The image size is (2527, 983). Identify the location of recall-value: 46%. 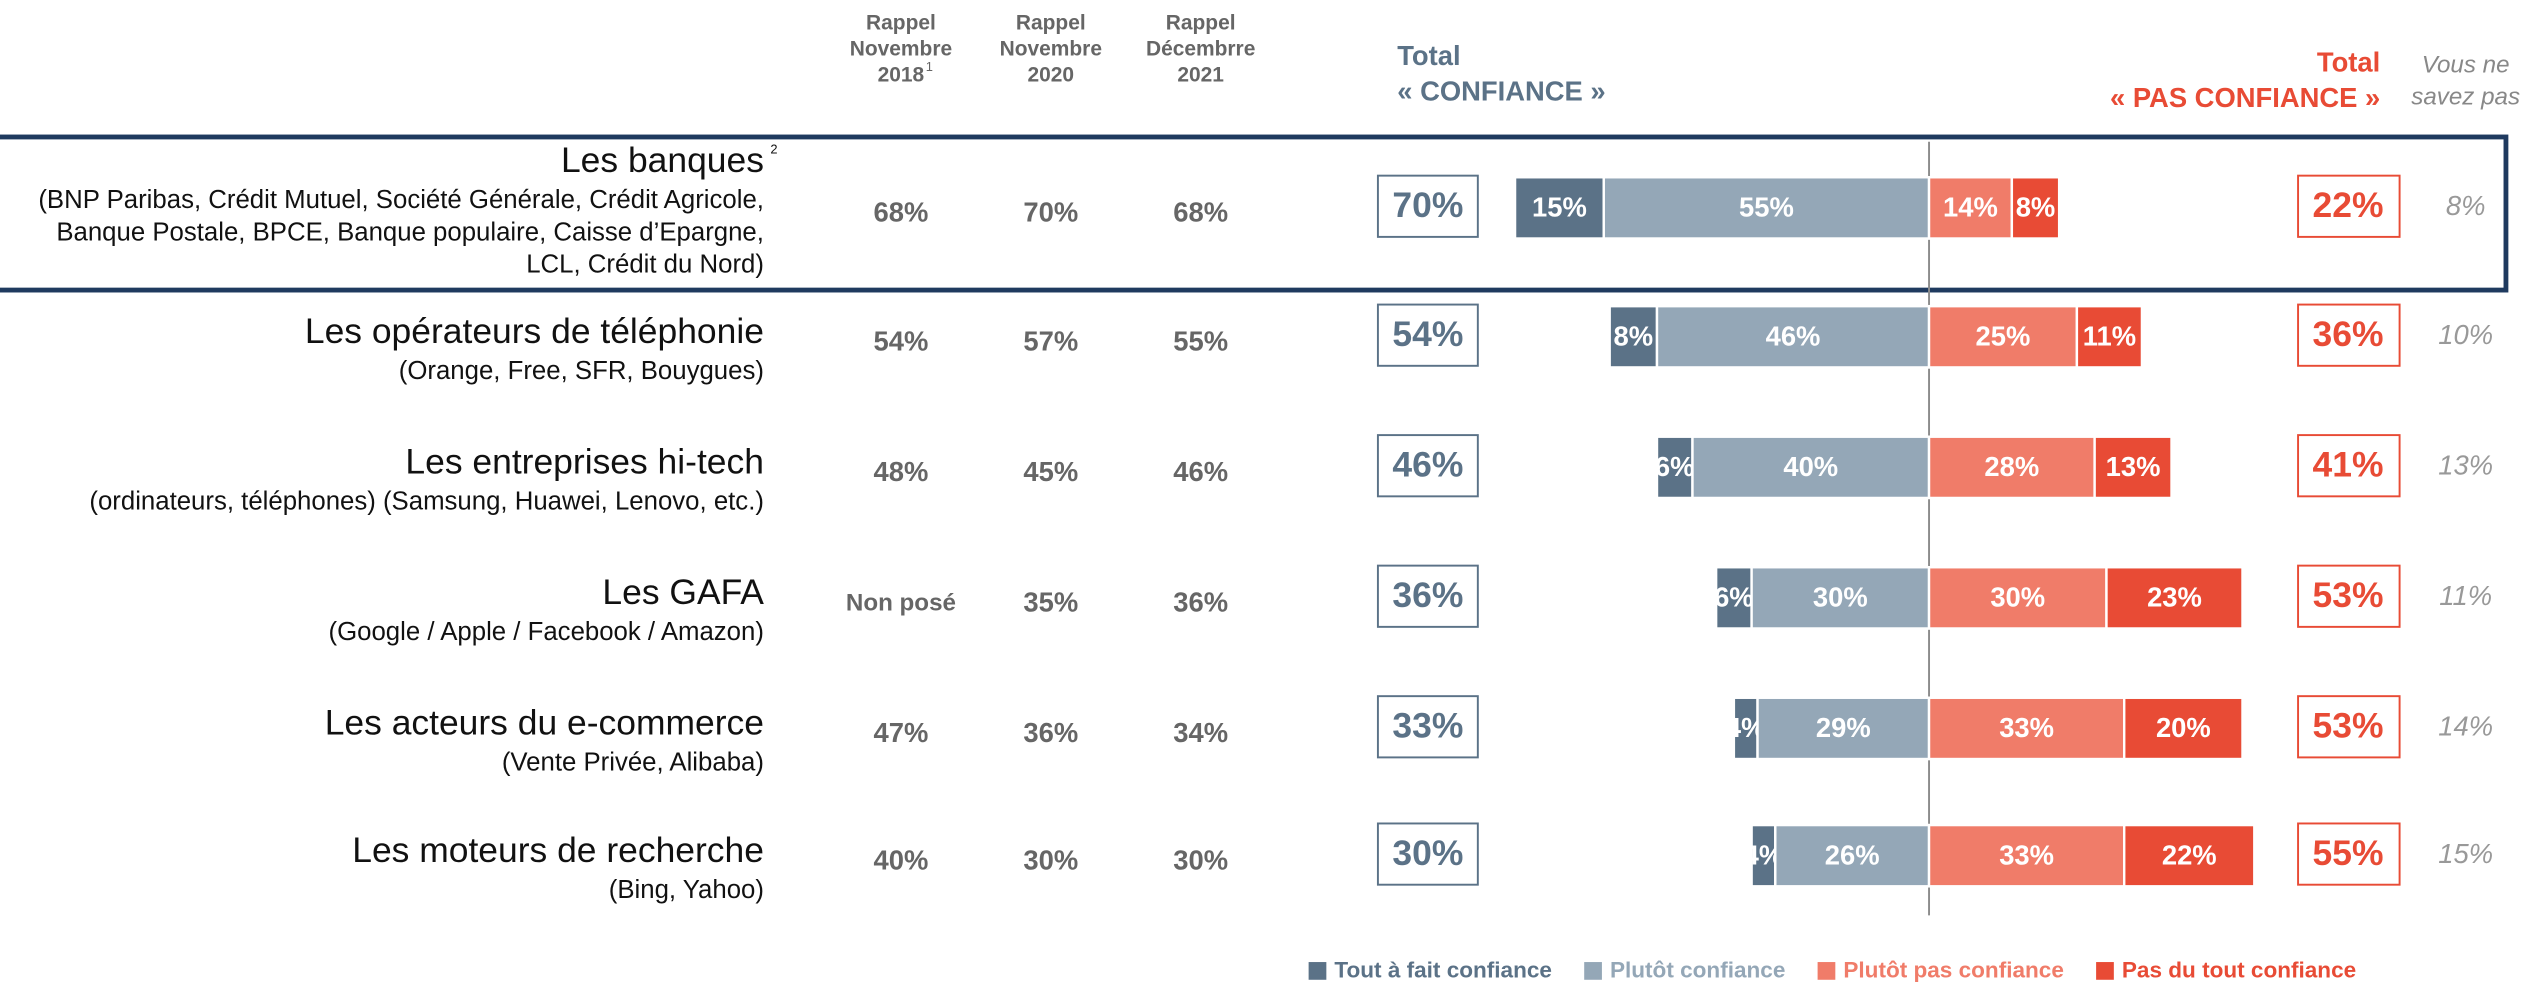
(1200, 471).